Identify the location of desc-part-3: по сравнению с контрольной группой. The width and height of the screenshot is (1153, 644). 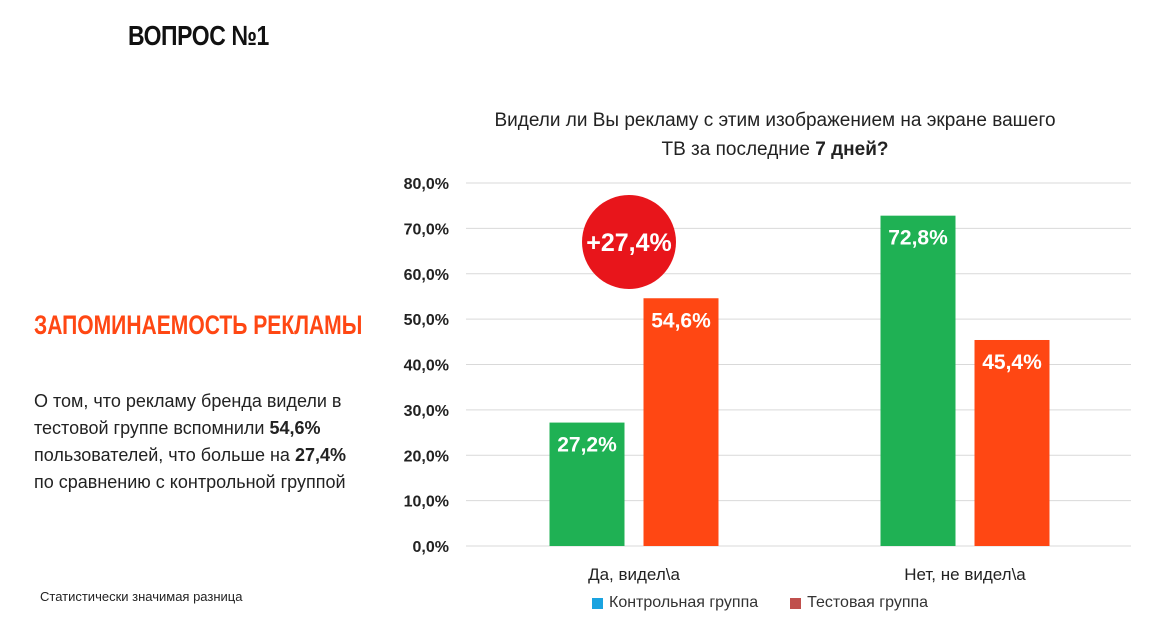
(190, 482).